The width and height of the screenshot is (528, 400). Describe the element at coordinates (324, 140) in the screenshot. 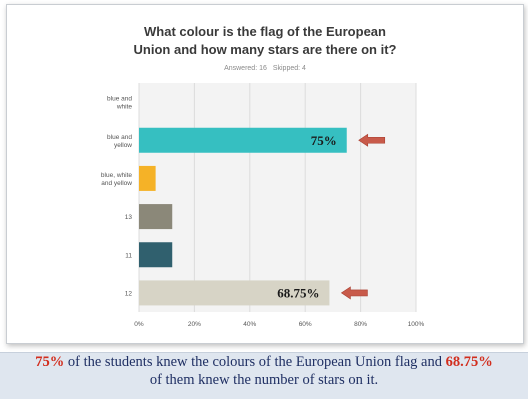

I see `data-label: 75%` at that location.